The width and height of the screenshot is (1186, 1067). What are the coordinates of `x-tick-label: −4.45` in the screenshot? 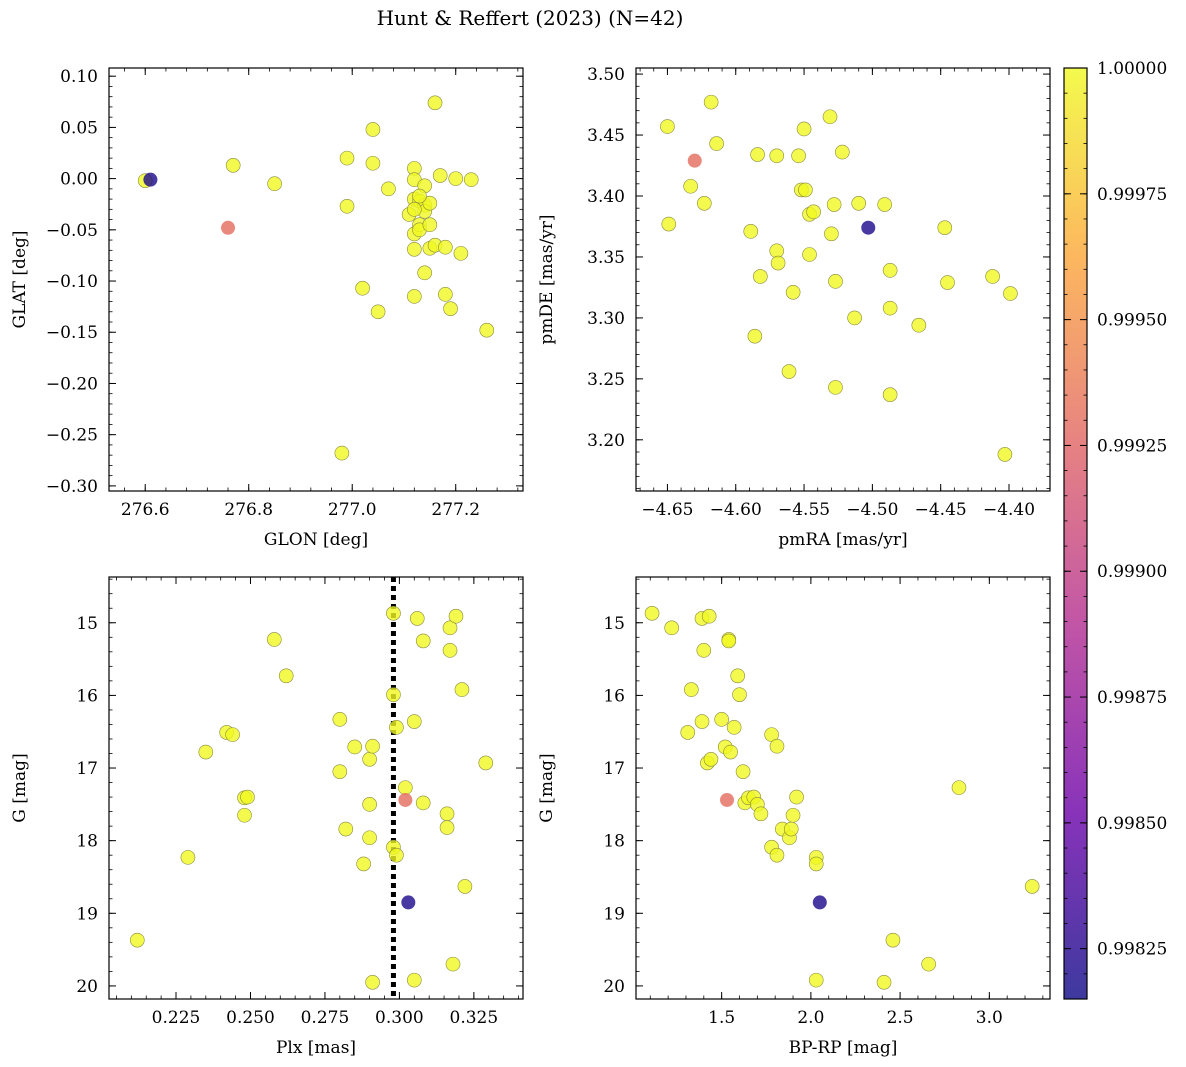 It's located at (941, 510).